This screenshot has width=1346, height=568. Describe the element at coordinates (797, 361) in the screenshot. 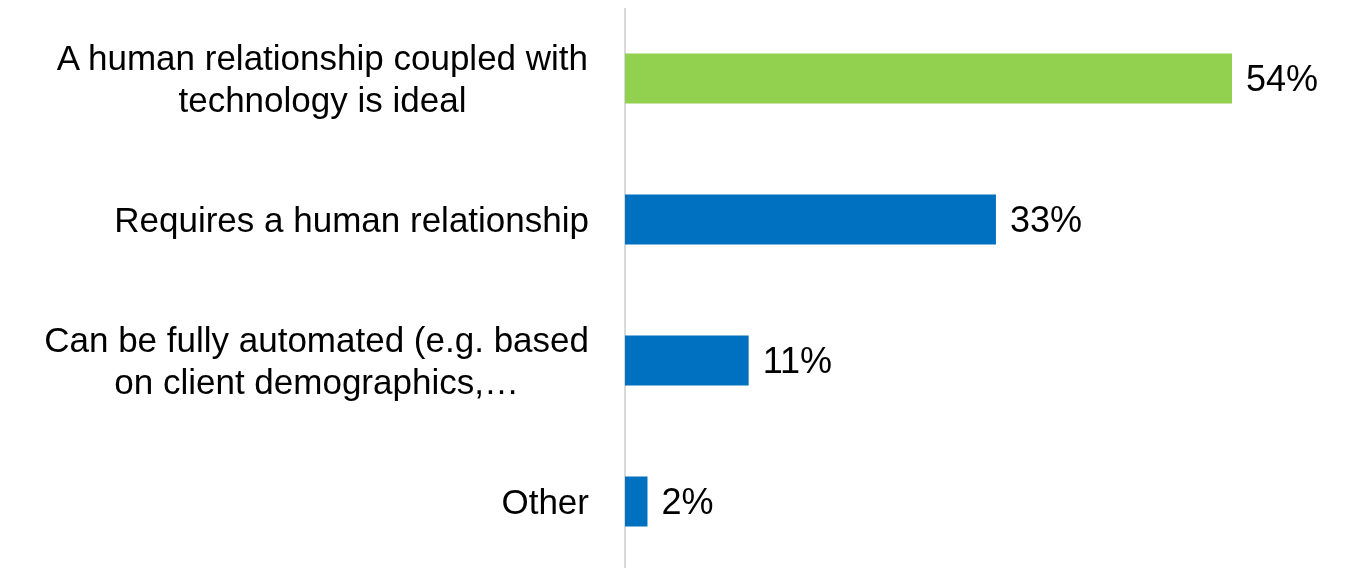

I see `data-label: 11%` at that location.